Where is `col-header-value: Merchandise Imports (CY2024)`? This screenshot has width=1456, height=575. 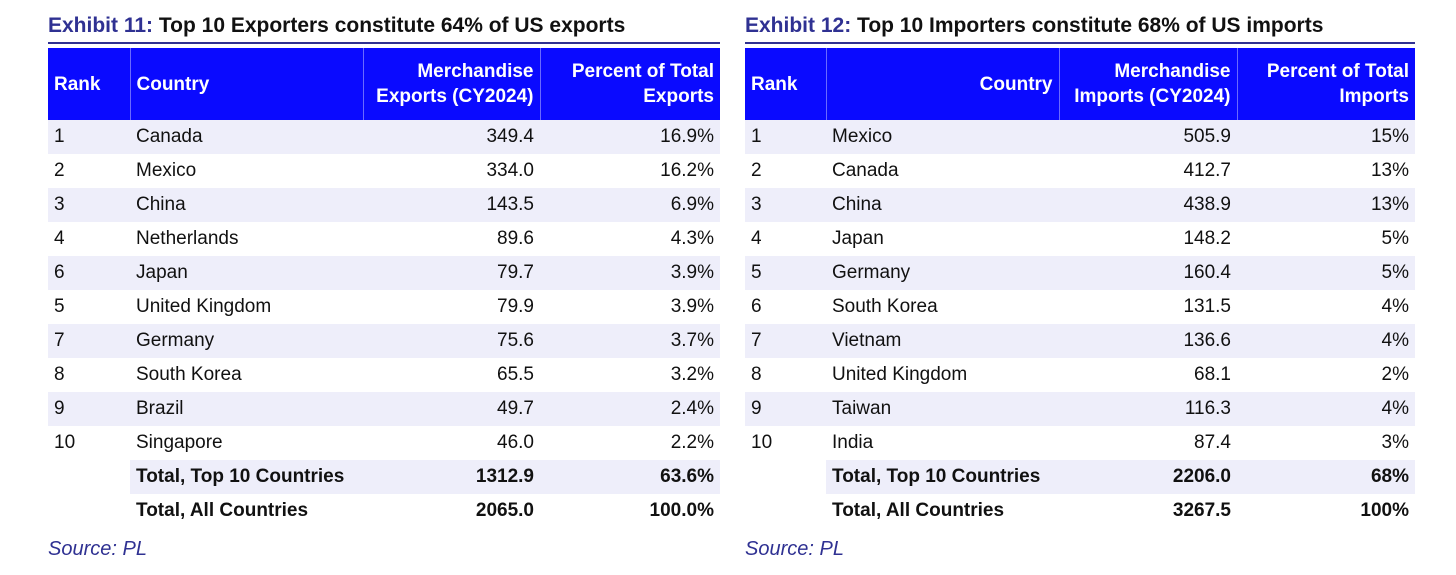 col-header-value: Merchandise Imports (CY2024) is located at coordinates (1148, 84).